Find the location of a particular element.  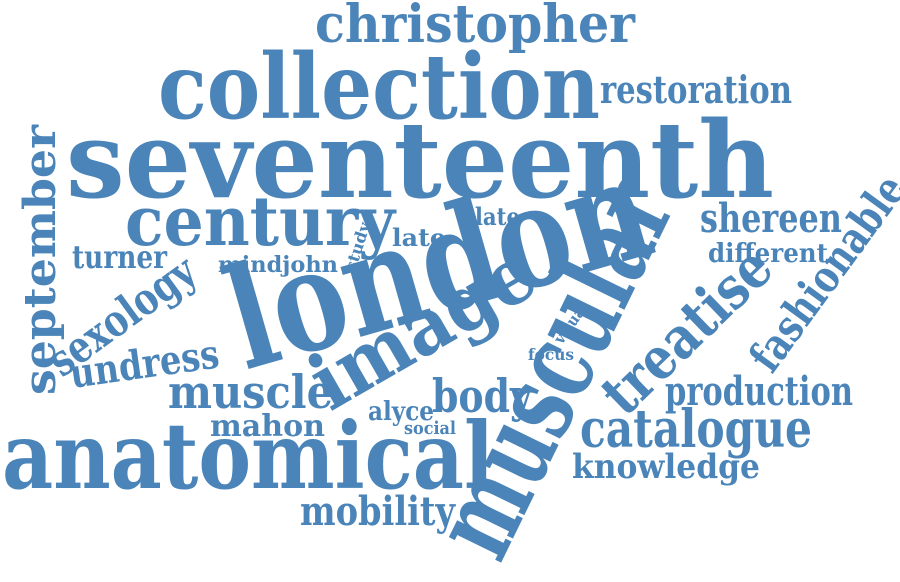

word-mindjohn: mindjohn is located at coordinates (278, 265).